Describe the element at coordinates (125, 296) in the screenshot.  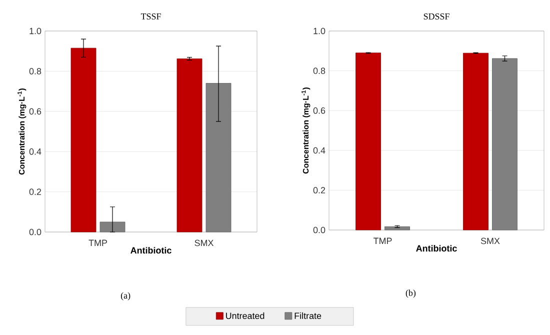
I see `text: (a)` at that location.